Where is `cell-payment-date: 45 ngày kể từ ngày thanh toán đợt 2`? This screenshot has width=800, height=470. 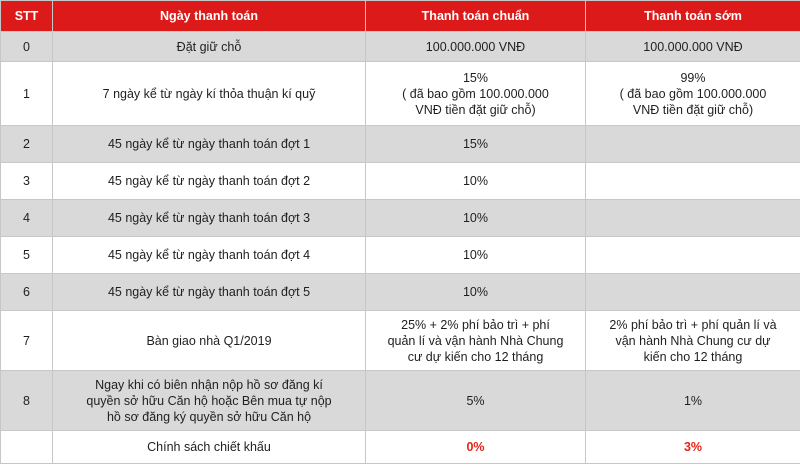
cell-payment-date: 45 ngày kể từ ngày thanh toán đợt 2 is located at coordinates (209, 181).